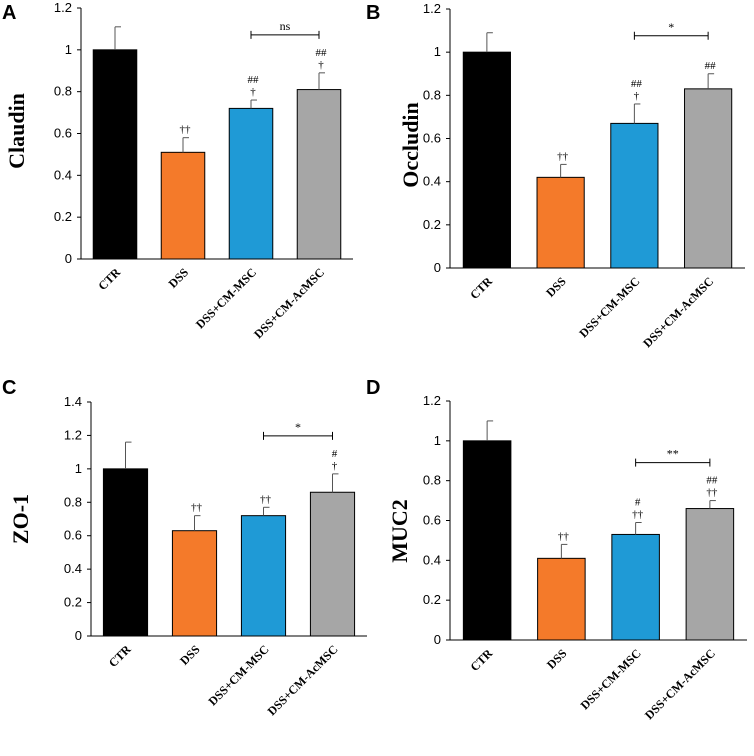  What do you see at coordinates (399, 531) in the screenshot?
I see `y-axis-label: MUC2` at bounding box center [399, 531].